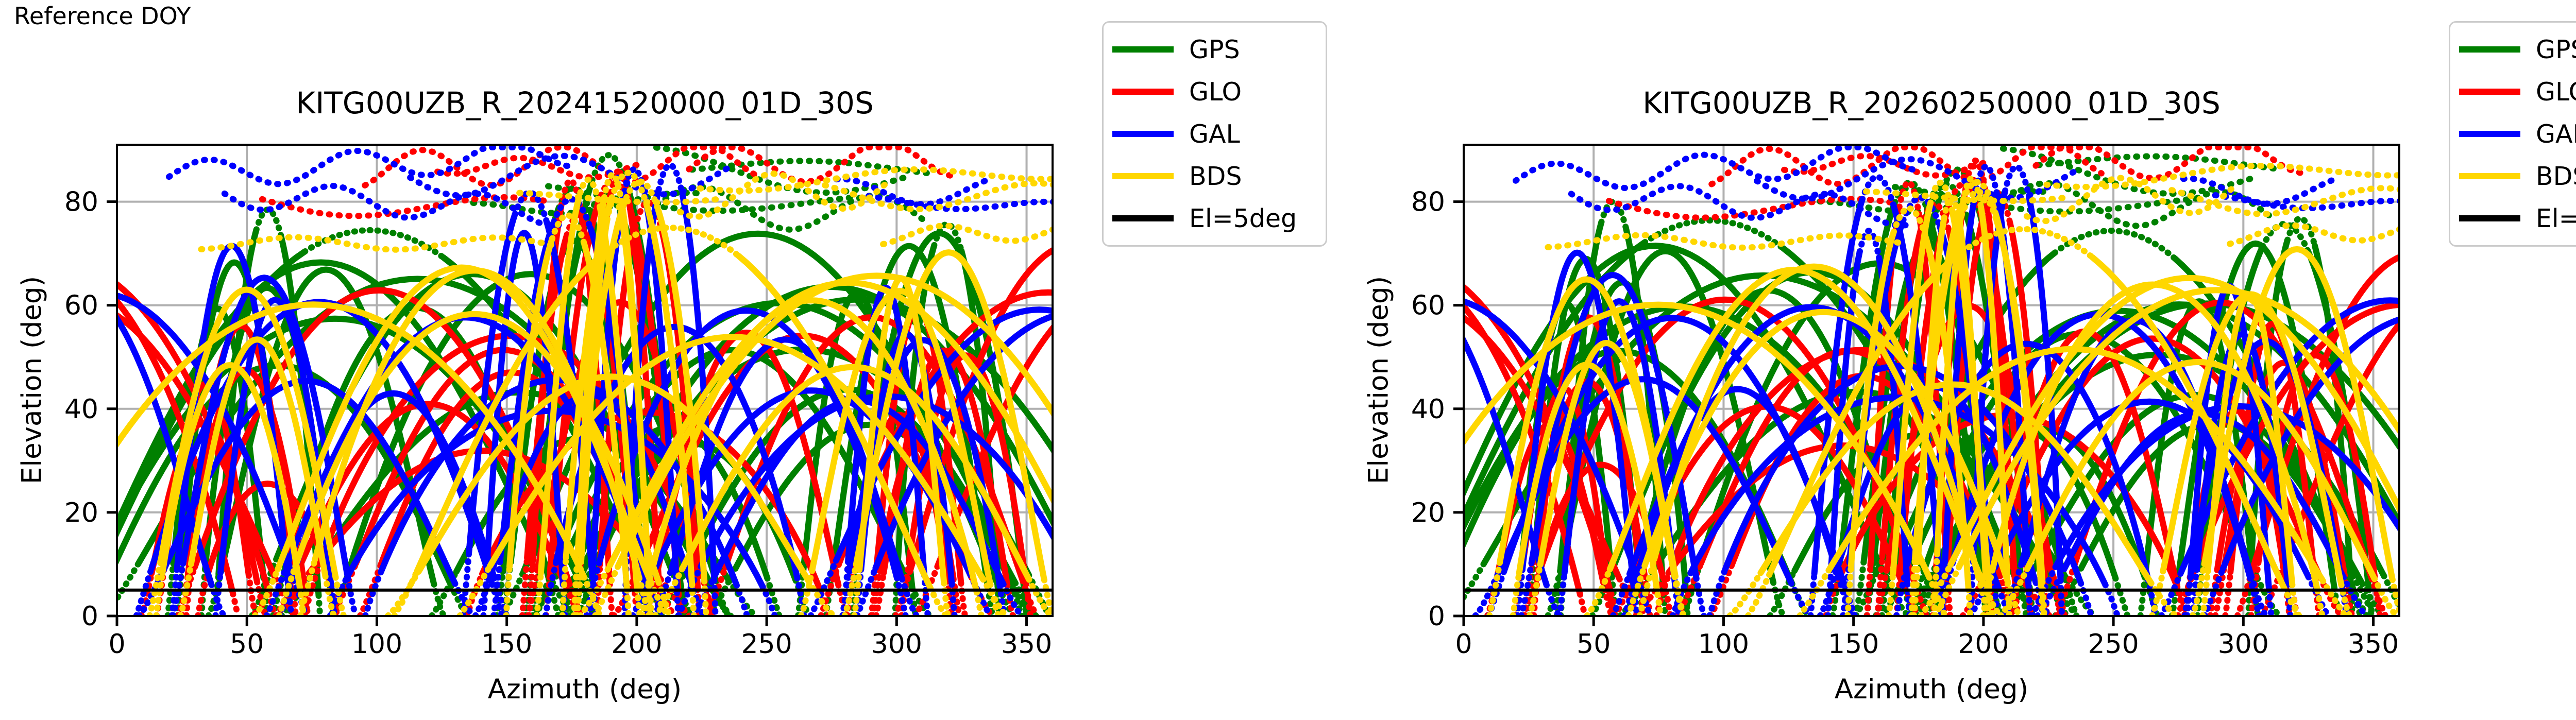  What do you see at coordinates (585, 103) in the screenshot?
I see `chart-title: KITG00UZB_R_20241520000_01D_30S` at bounding box center [585, 103].